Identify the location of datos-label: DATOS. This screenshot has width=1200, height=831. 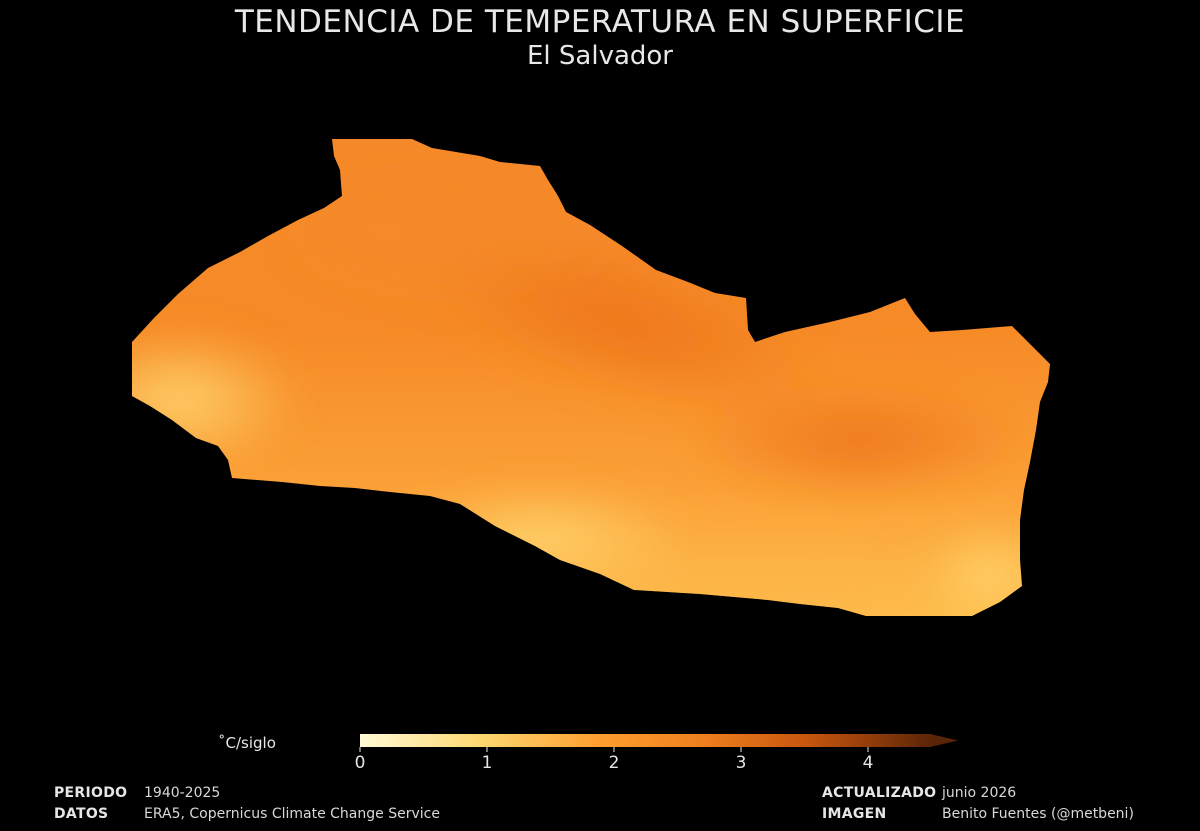
(81, 814).